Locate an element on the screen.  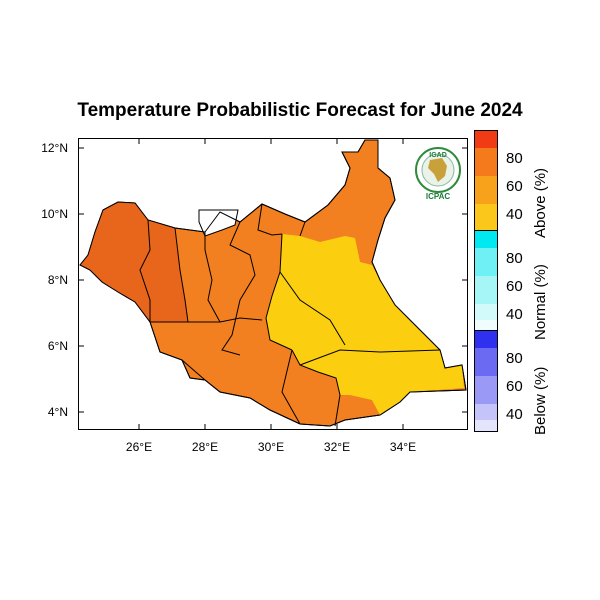
lat-label-8n: 8°N is located at coordinates (57, 280).